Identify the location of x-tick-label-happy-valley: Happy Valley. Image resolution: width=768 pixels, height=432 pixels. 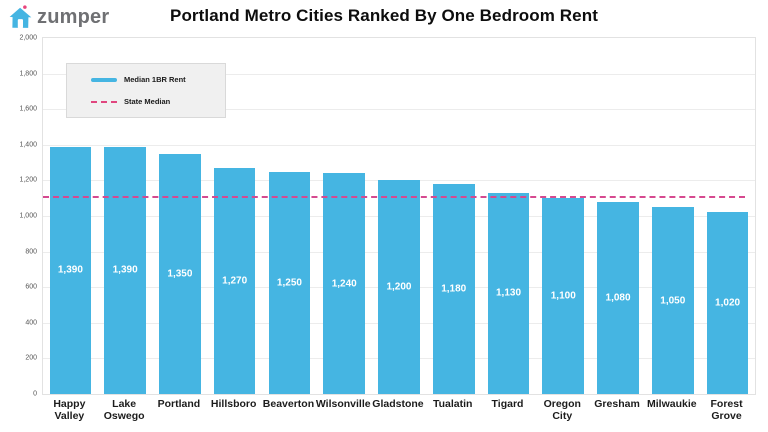
(69, 410).